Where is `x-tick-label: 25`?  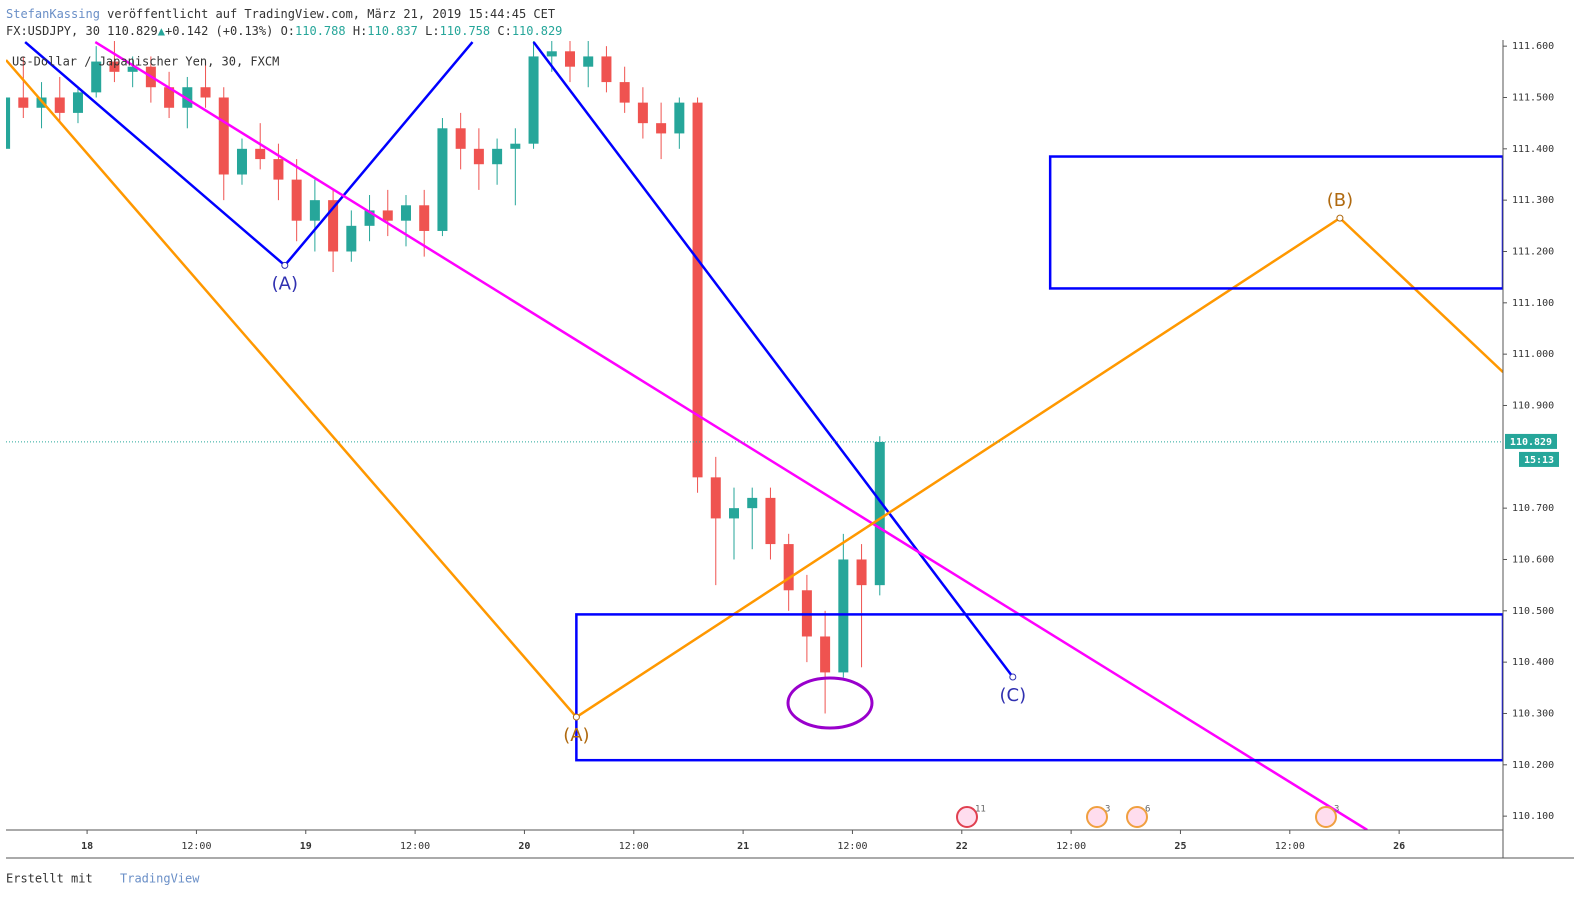 x-tick-label: 25 is located at coordinates (1180, 846).